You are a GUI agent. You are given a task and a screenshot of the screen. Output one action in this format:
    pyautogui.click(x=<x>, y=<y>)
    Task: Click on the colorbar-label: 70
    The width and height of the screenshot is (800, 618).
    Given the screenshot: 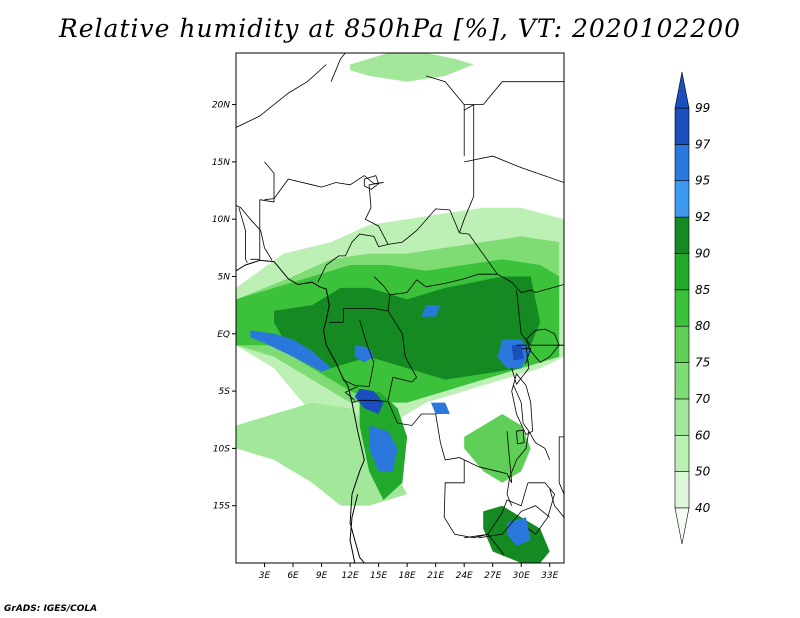 What is the action you would take?
    pyautogui.click(x=703, y=399)
    